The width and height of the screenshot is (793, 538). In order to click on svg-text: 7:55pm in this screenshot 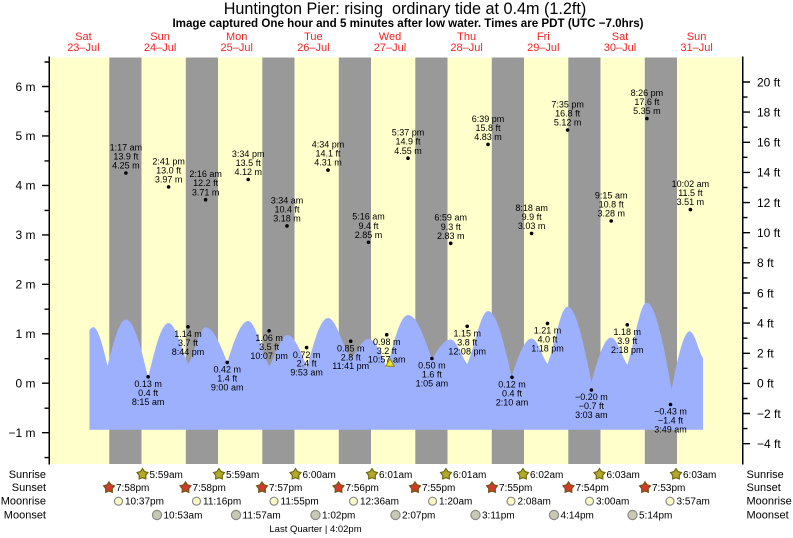, I will do `click(438, 488)`.